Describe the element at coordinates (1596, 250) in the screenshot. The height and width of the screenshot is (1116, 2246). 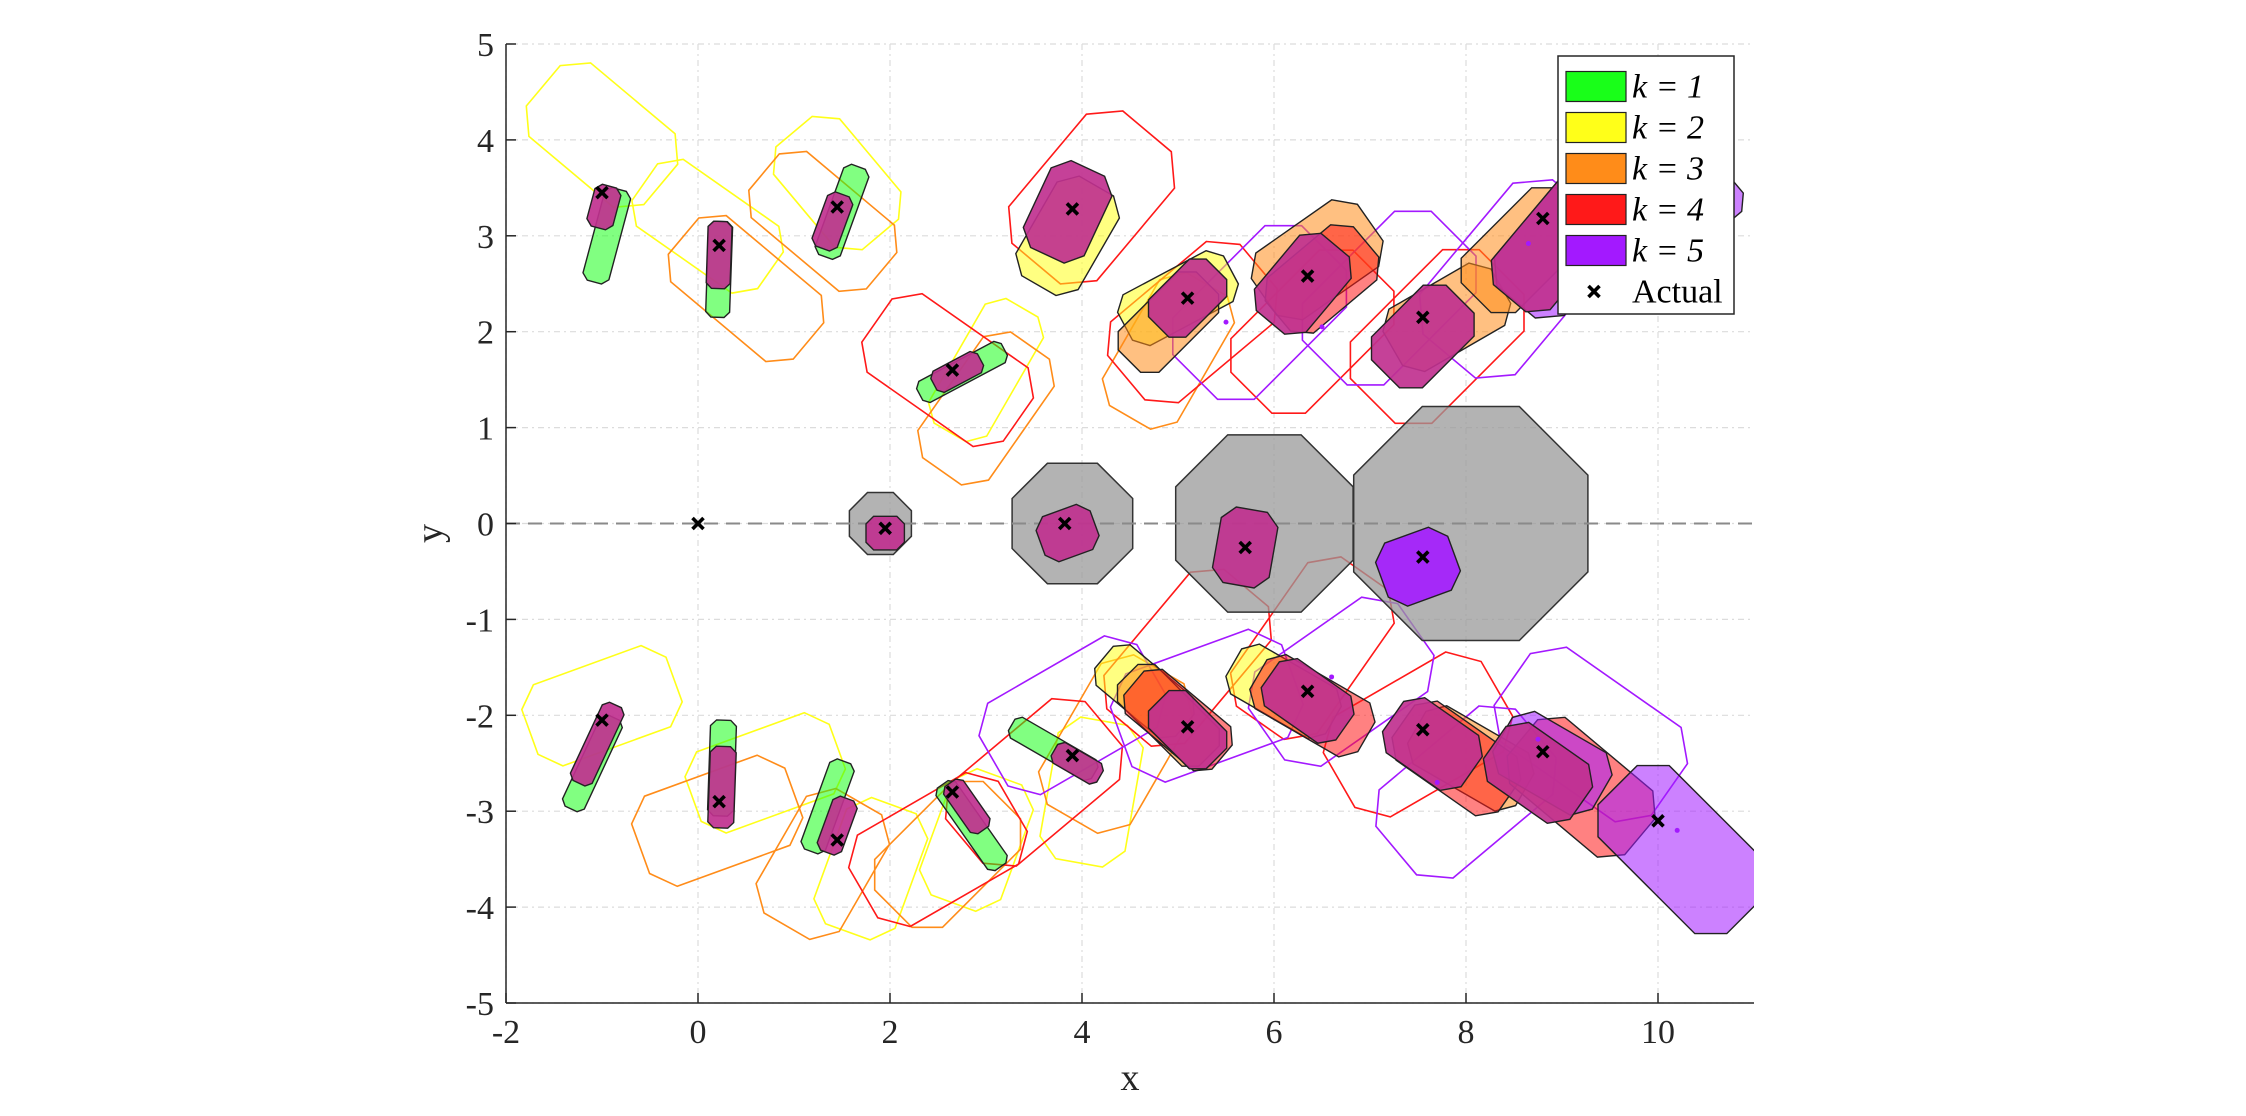
I see `legend-swatch-k5` at that location.